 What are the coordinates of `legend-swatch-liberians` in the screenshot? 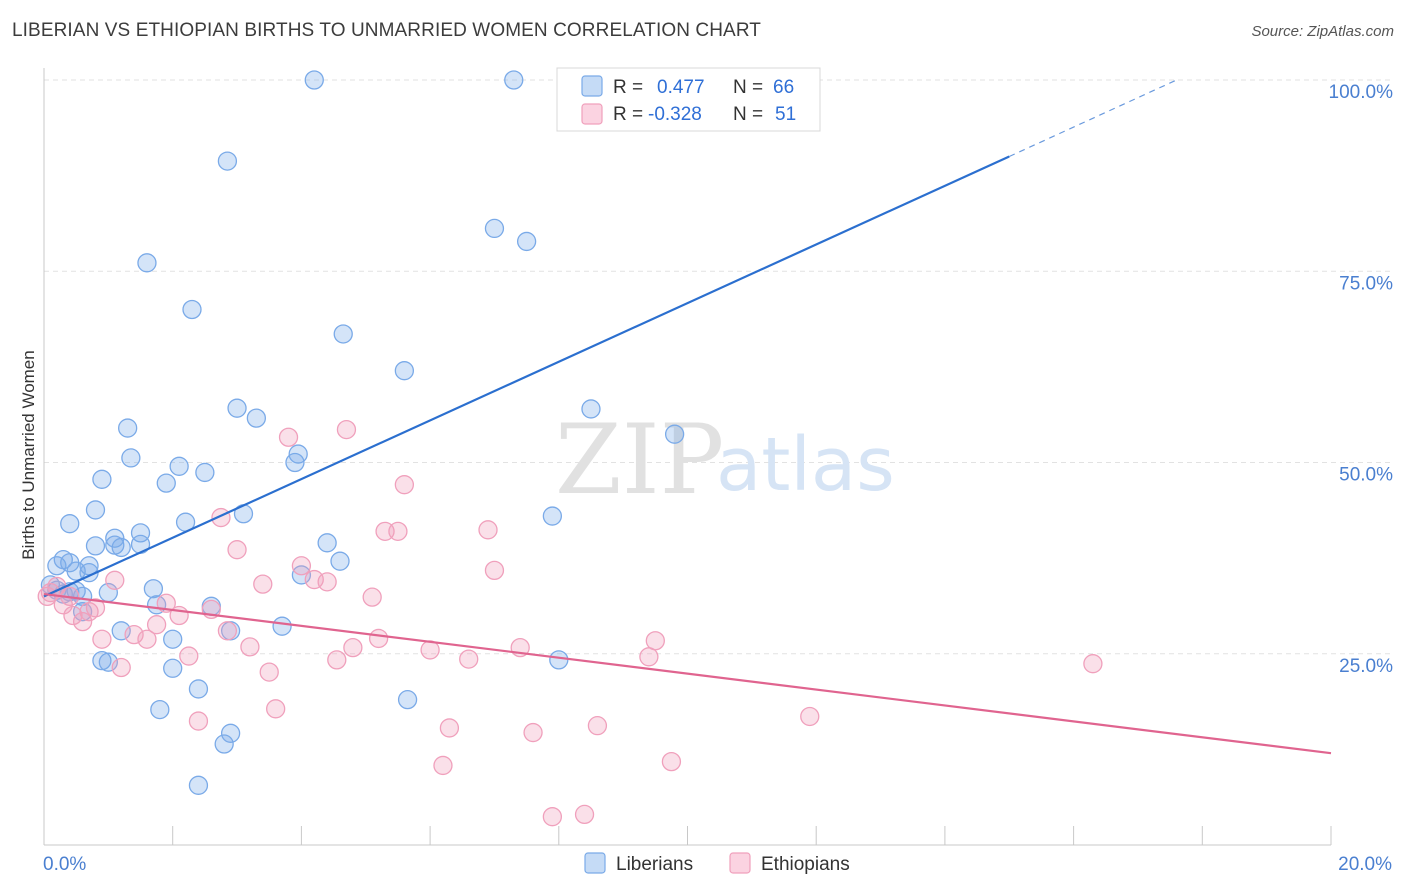 It's located at (592, 86).